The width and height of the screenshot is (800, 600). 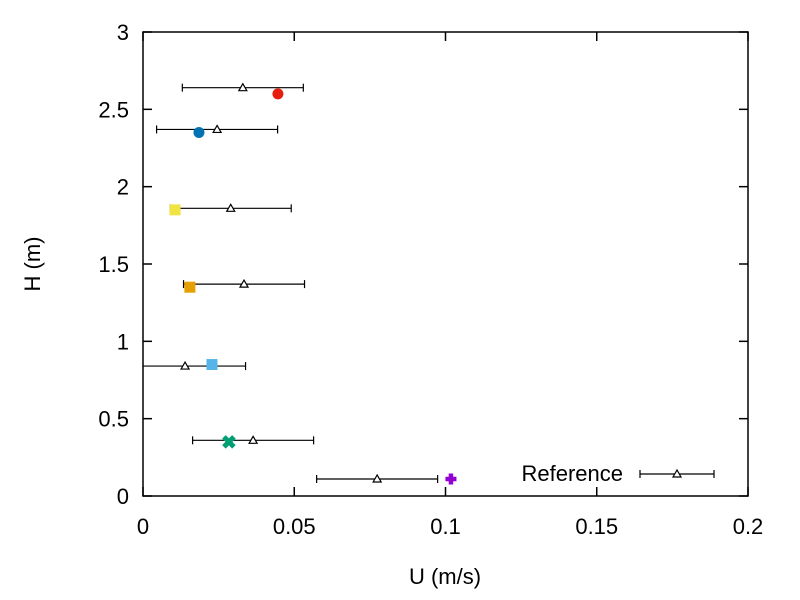 I want to click on legend-sample-marker, so click(x=677, y=473).